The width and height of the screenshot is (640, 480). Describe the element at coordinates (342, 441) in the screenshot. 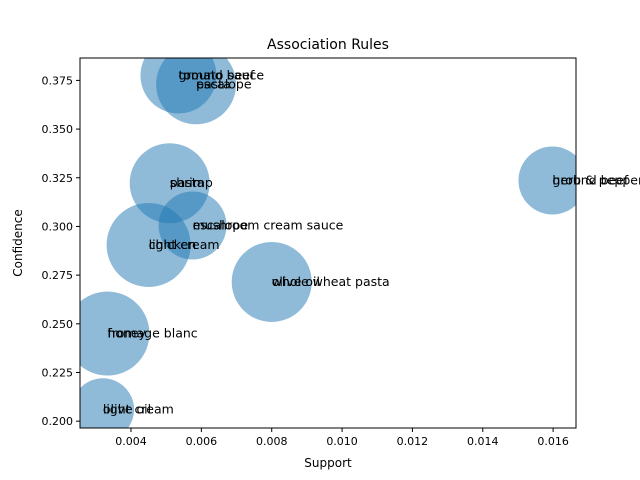

I see `x-tick-label: 0.010` at that location.